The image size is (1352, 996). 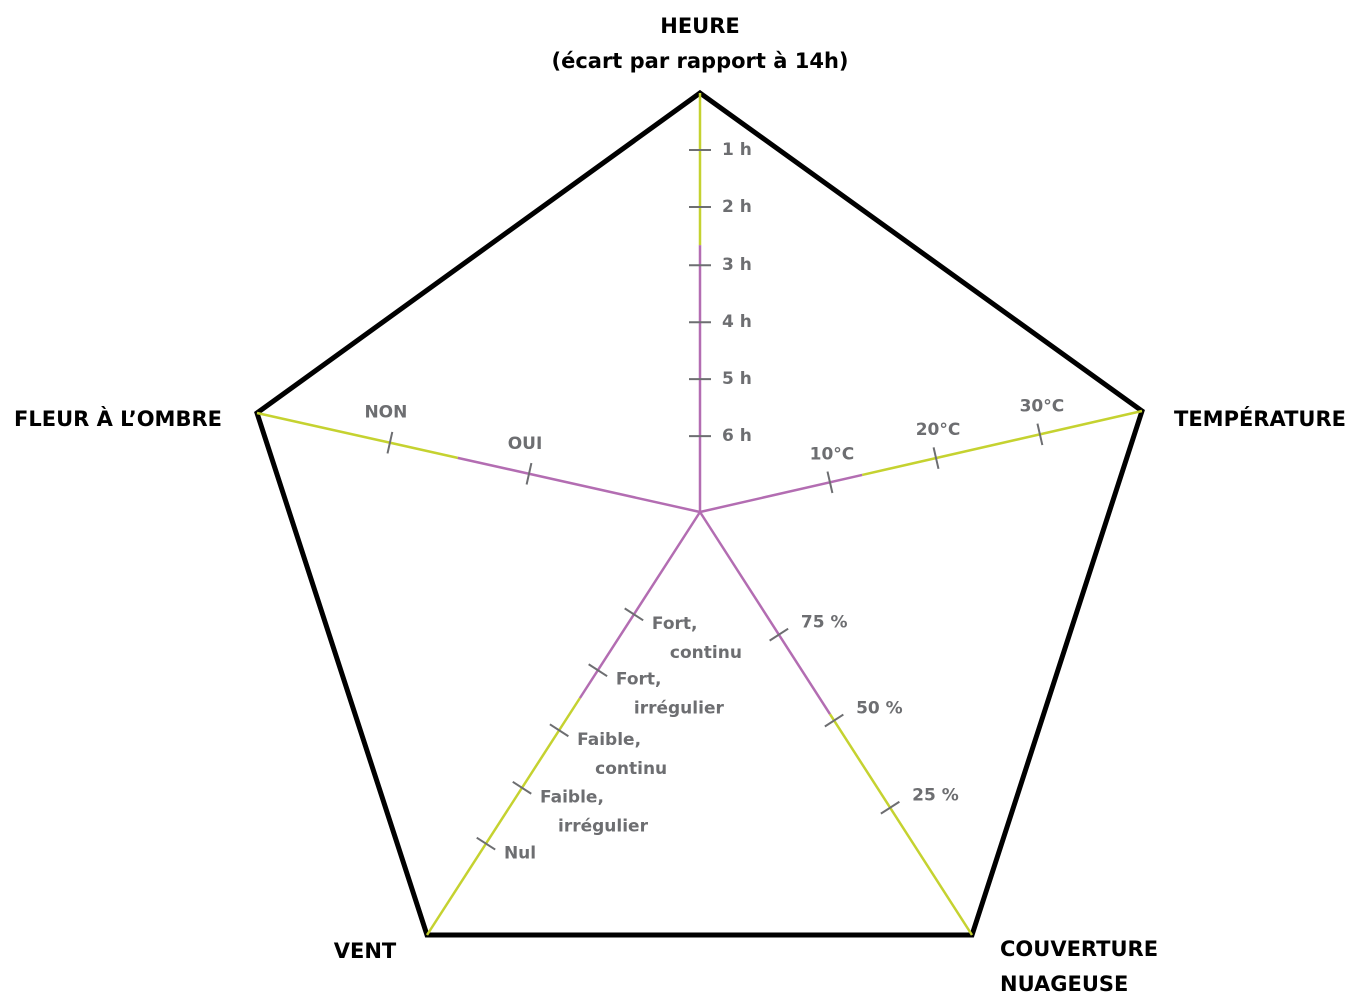 I want to click on tick-label: 25 %, so click(x=935, y=796).